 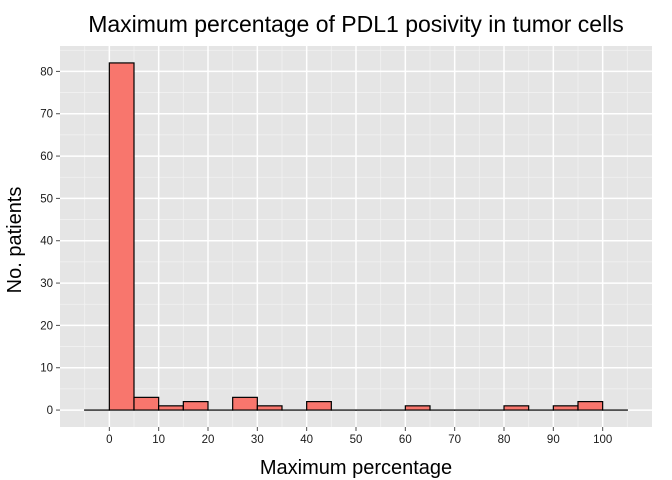 What do you see at coordinates (158, 440) in the screenshot?
I see `x-tick-label: 10` at bounding box center [158, 440].